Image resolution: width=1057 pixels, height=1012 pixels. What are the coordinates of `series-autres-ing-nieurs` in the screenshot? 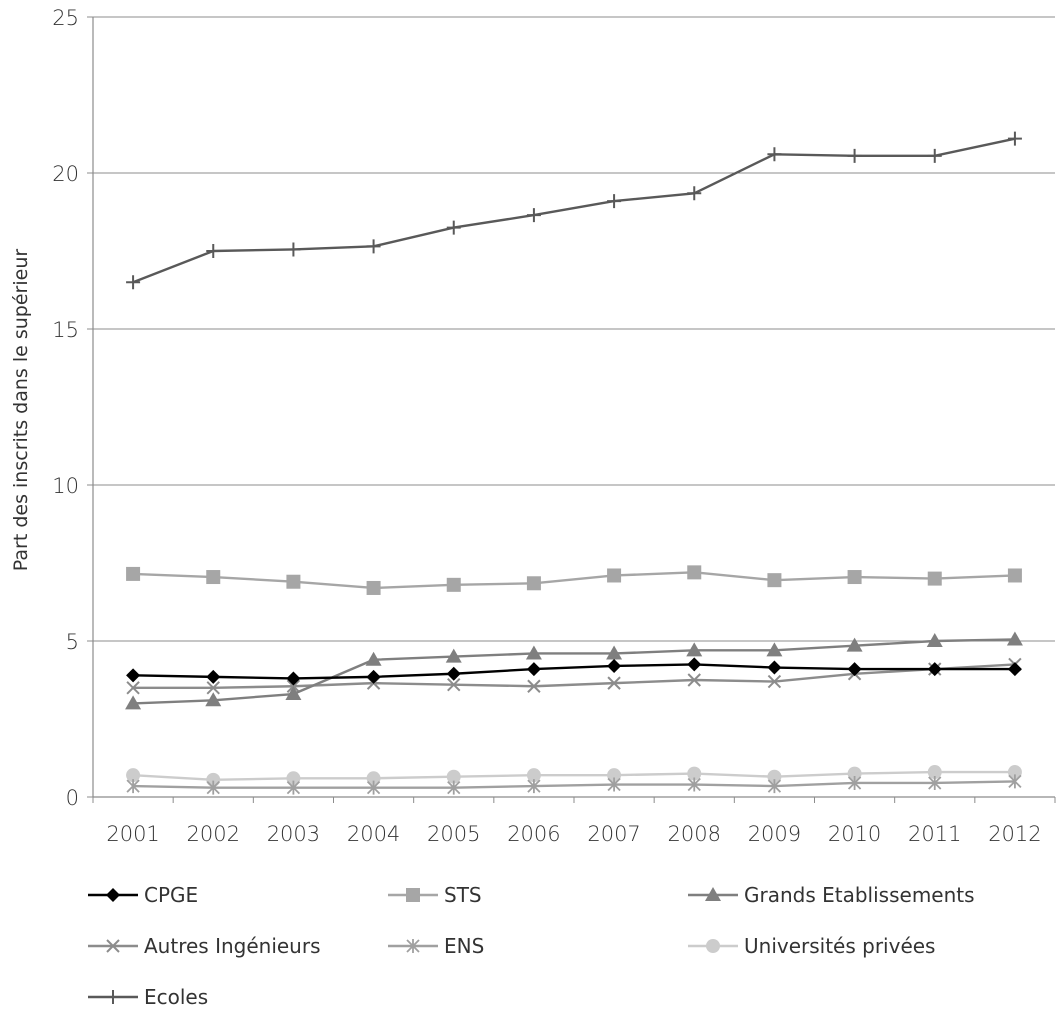 It's located at (574, 676).